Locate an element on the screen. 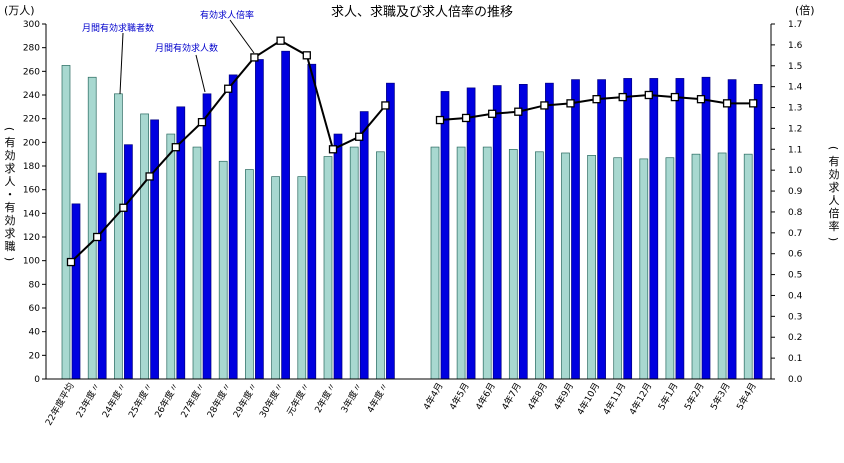  left-axis-char: ・ is located at coordinates (10, 194).